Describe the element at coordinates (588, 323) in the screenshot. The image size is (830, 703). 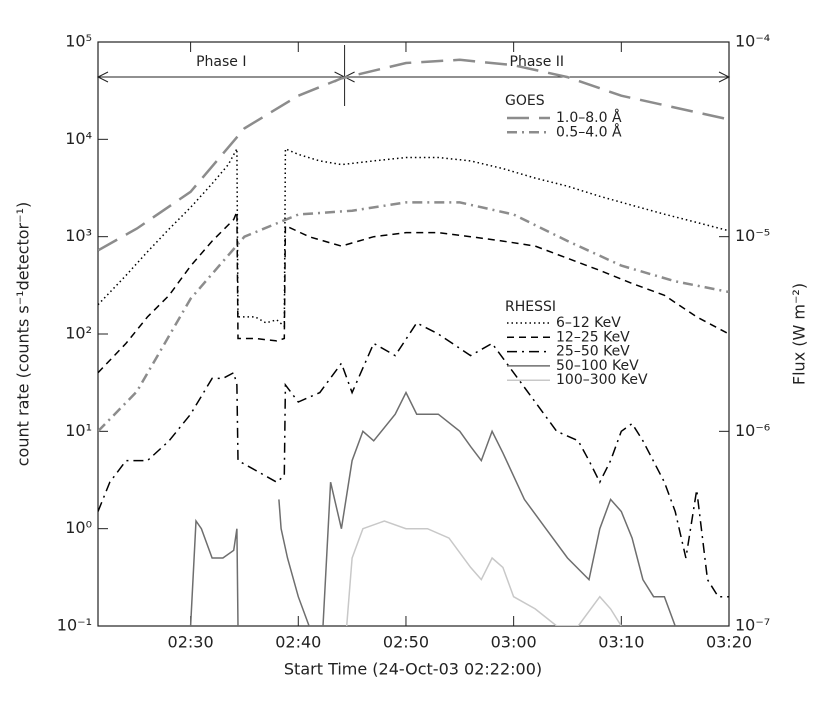
I see `legend-label: 6–12 KeV` at that location.